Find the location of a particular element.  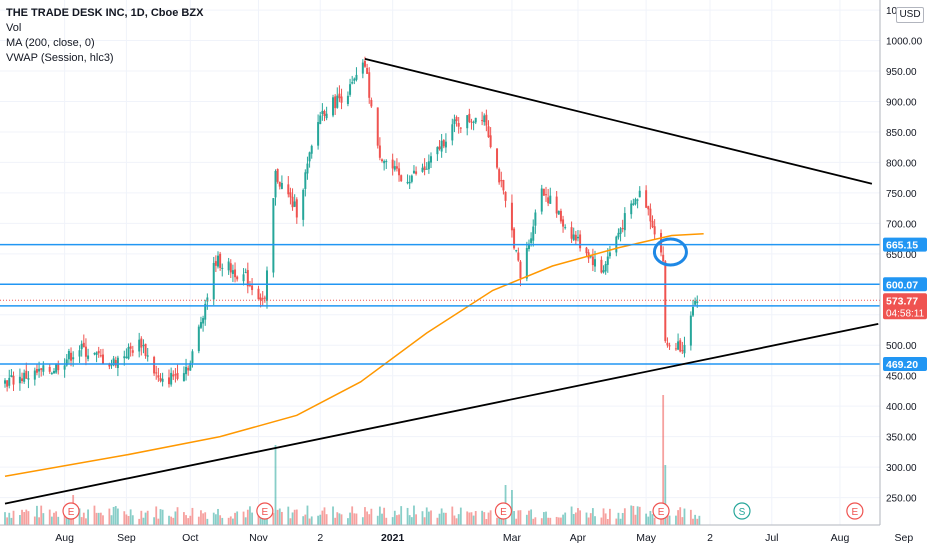

x-tick-label: Oct is located at coordinates (190, 538).